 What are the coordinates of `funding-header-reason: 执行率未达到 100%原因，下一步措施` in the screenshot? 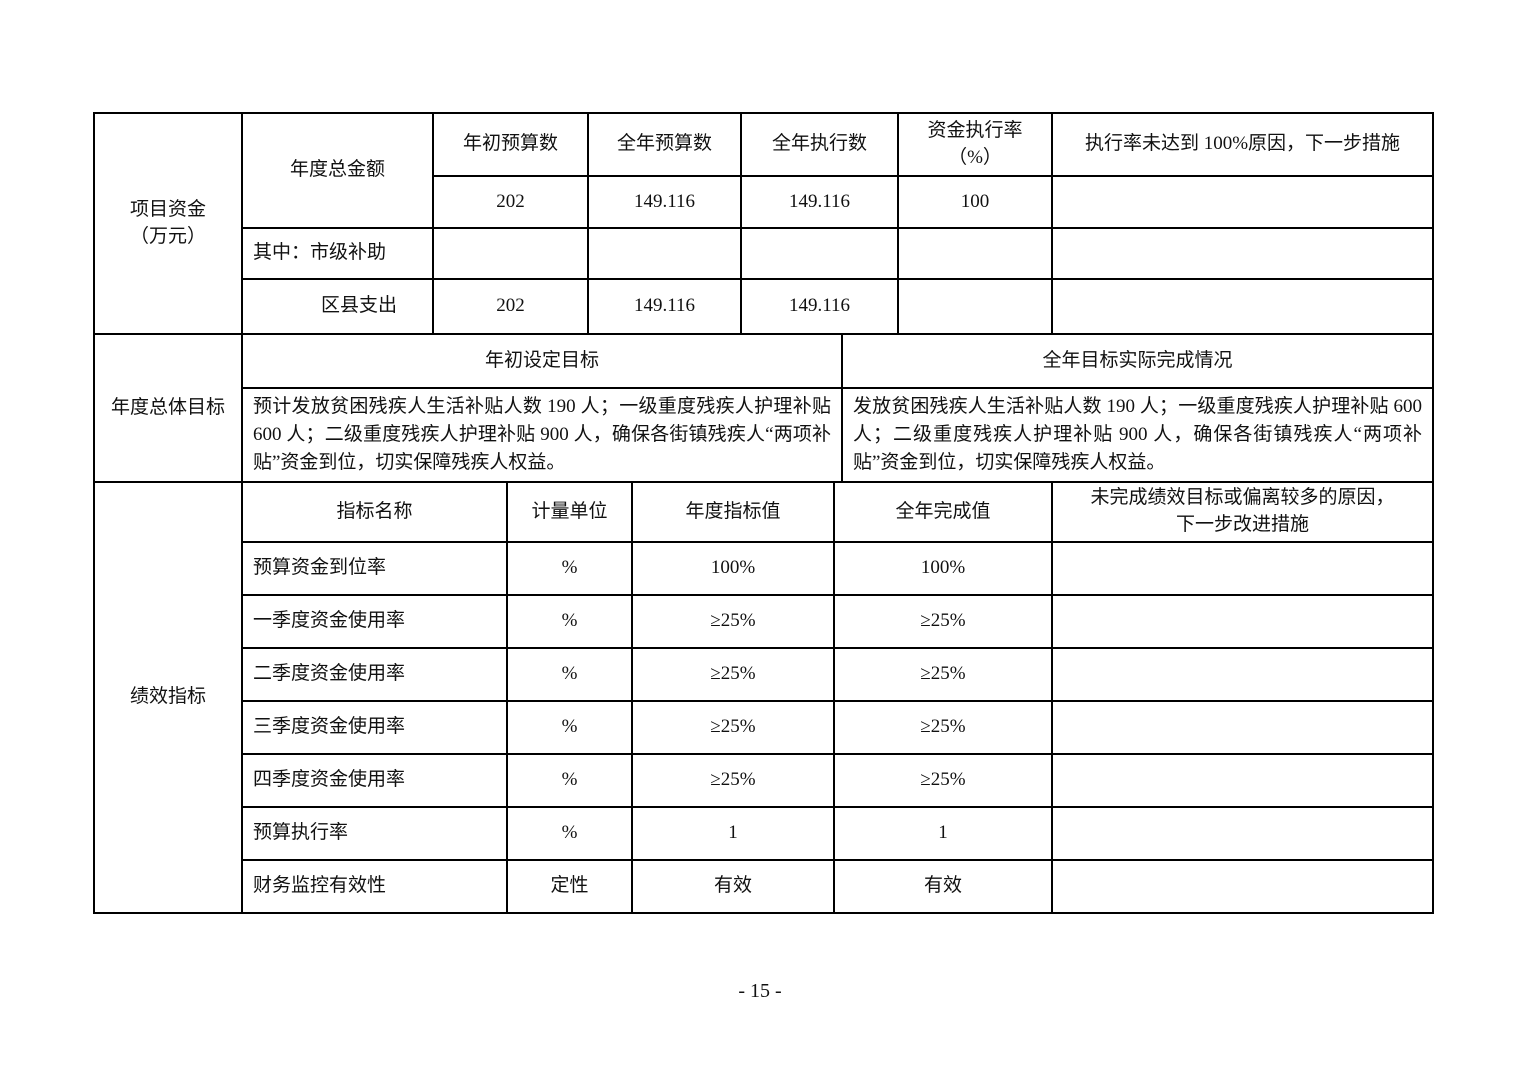 It's located at (1242, 144).